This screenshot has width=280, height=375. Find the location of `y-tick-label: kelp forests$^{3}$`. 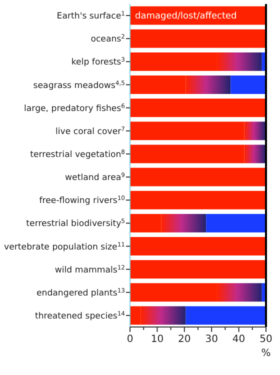

y-tick-label: kelp forests$^{3}$ is located at coordinates (98, 62).